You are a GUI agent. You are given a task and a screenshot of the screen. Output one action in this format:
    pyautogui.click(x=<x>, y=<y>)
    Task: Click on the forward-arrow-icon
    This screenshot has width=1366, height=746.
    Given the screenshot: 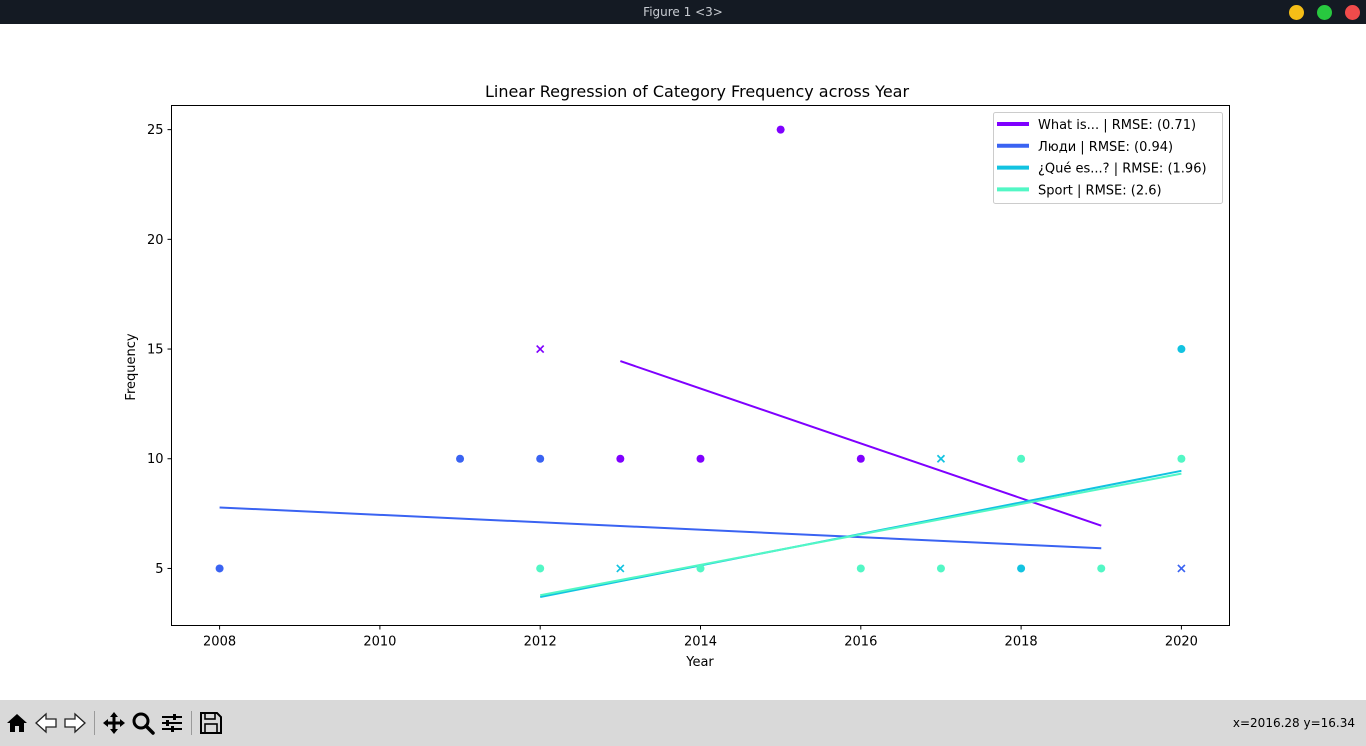 What is the action you would take?
    pyautogui.click(x=75, y=723)
    